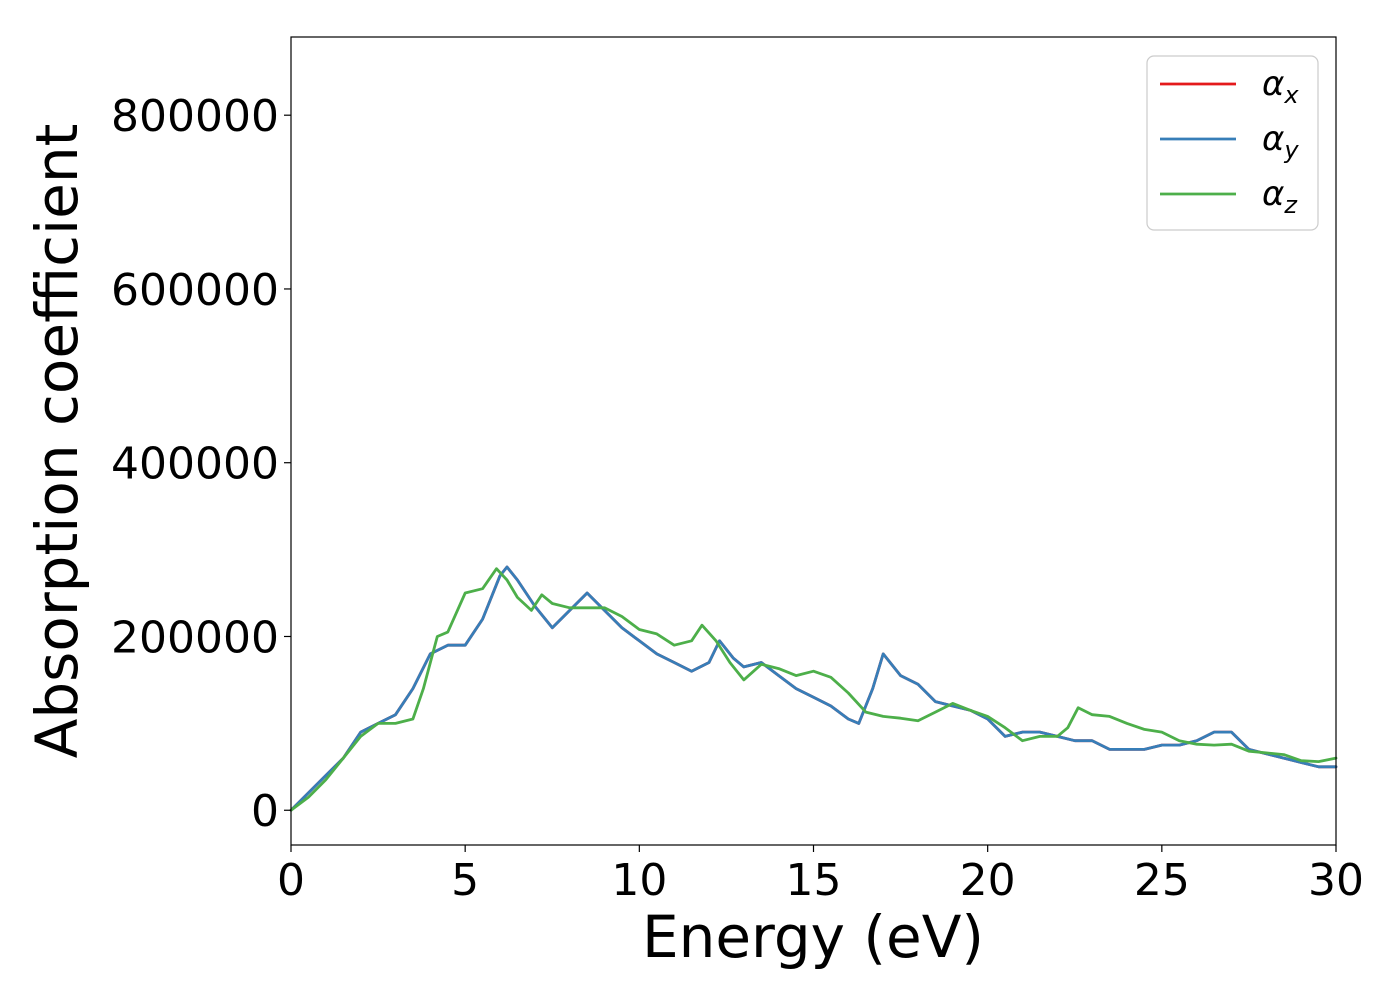 This screenshot has width=1400, height=1000. I want to click on x-tick-label: 20, so click(988, 880).